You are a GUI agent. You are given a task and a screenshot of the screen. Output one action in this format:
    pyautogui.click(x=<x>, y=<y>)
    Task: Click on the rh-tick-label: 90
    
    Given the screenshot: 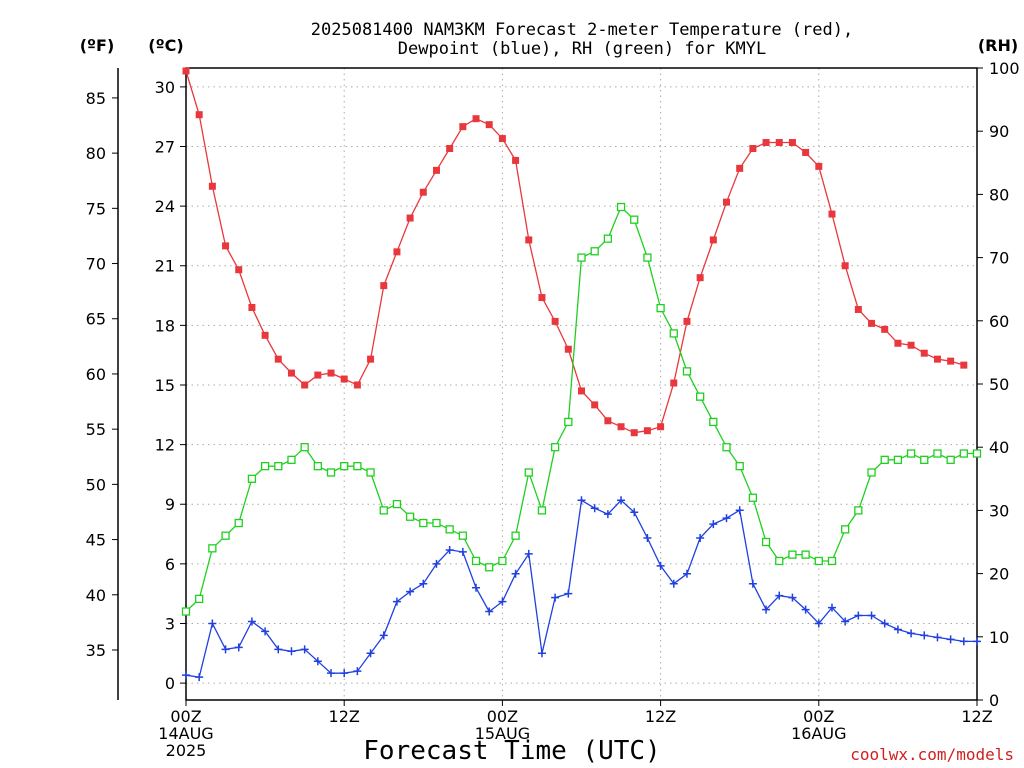 What is the action you would take?
    pyautogui.click(x=999, y=131)
    